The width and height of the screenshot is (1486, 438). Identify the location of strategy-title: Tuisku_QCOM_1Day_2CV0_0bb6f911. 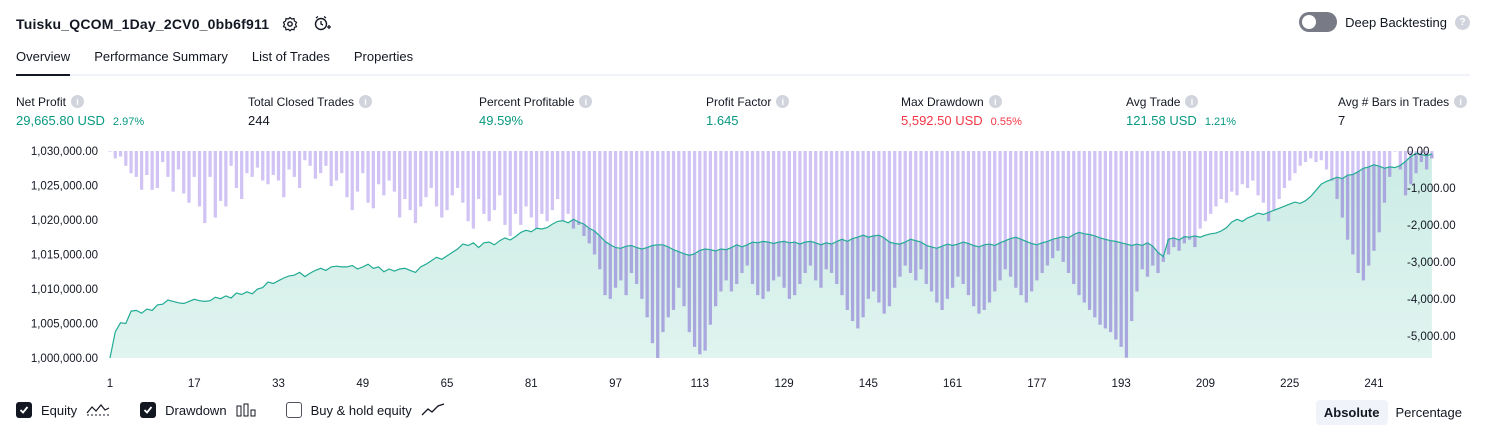
(142, 24).